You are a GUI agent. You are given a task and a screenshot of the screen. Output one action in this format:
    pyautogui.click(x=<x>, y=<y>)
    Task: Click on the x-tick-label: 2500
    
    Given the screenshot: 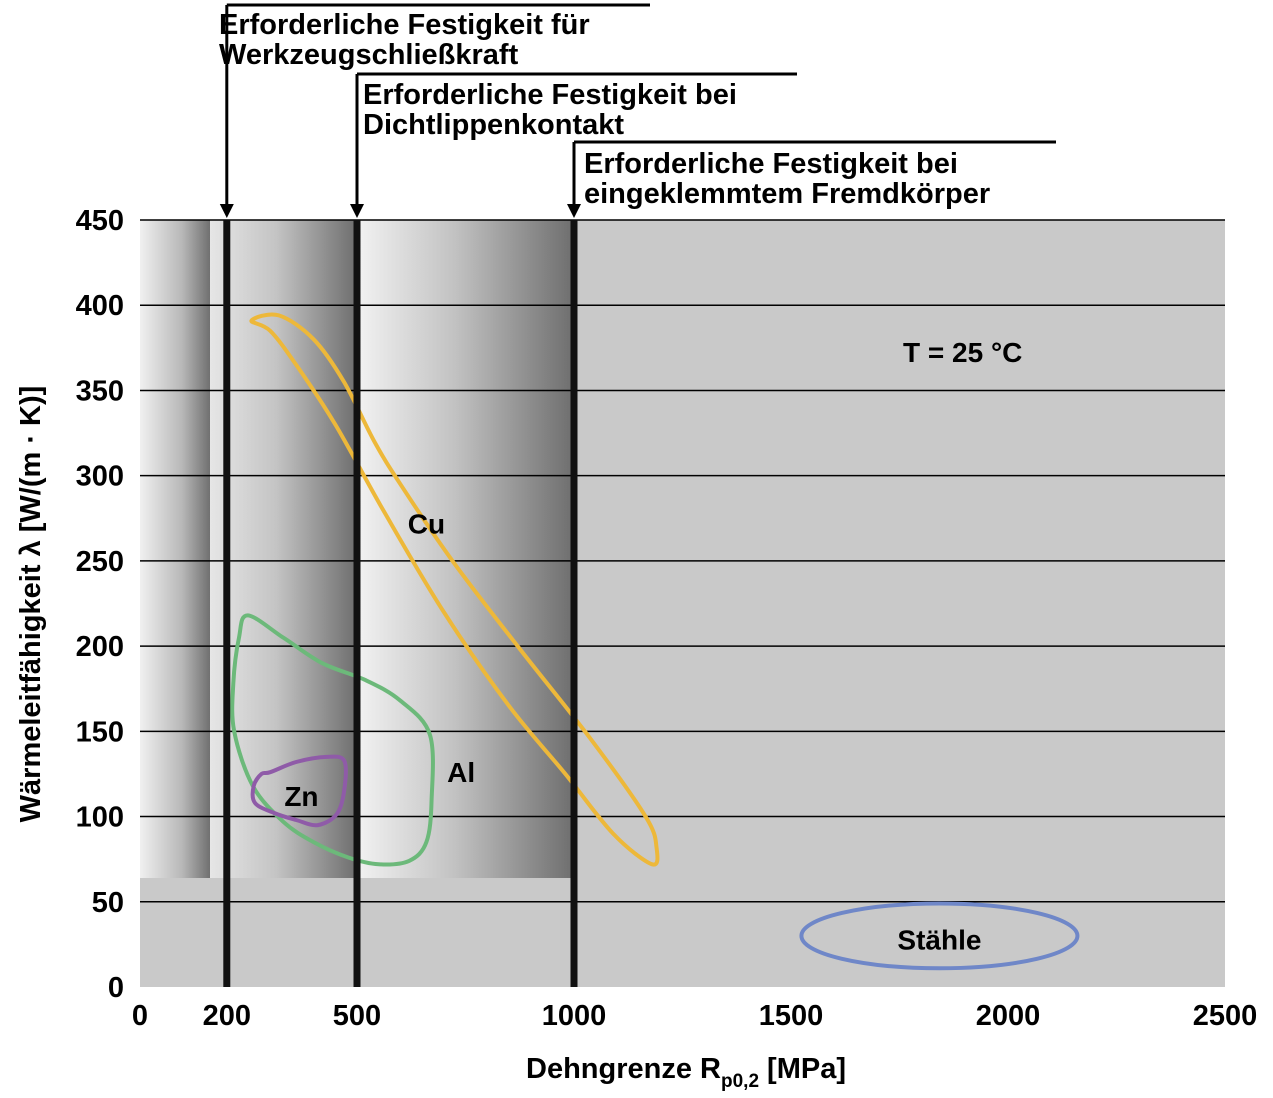 What is the action you would take?
    pyautogui.click(x=1225, y=1016)
    